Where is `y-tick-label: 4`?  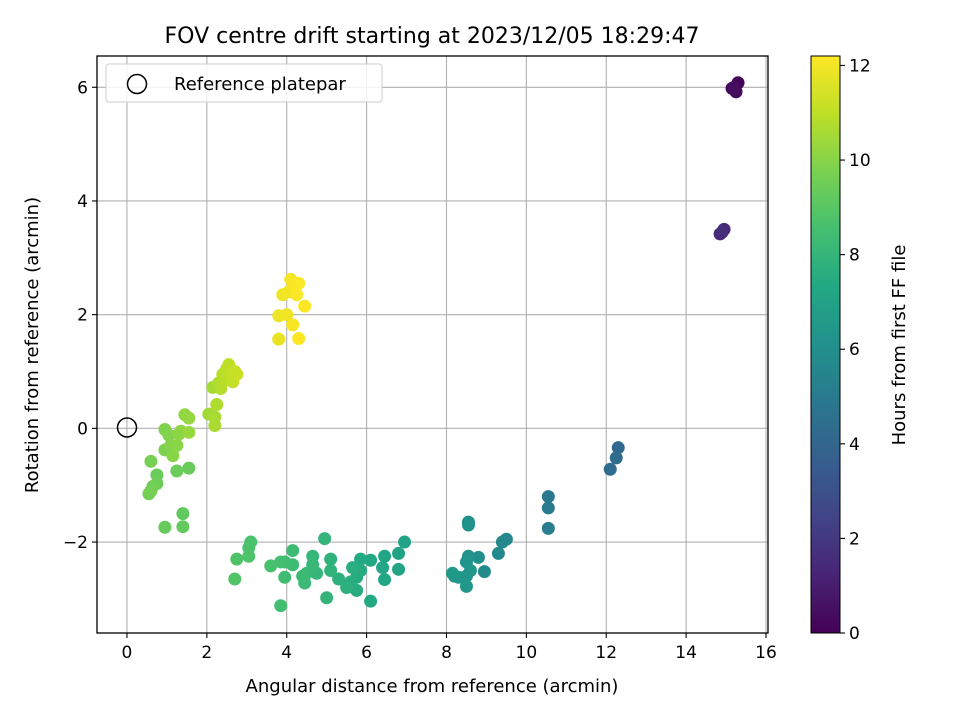
y-tick-label: 4 is located at coordinates (82, 202).